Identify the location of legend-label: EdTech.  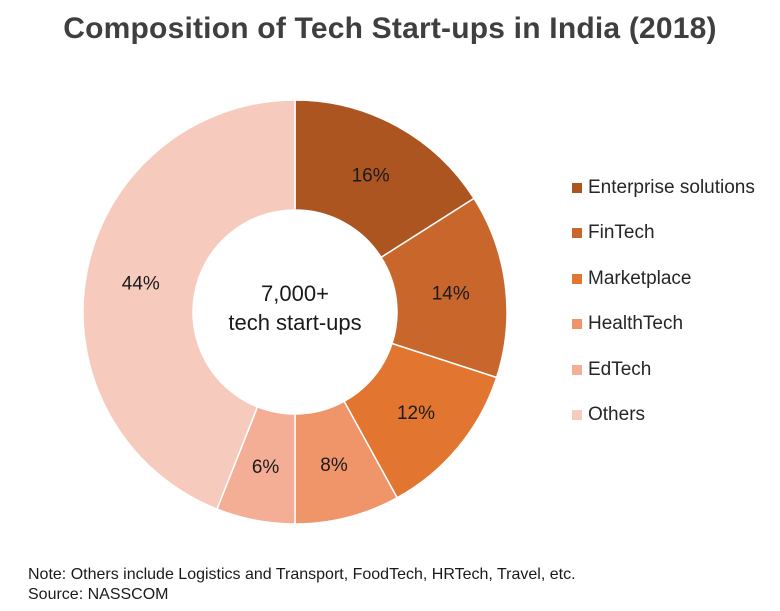
(620, 369).